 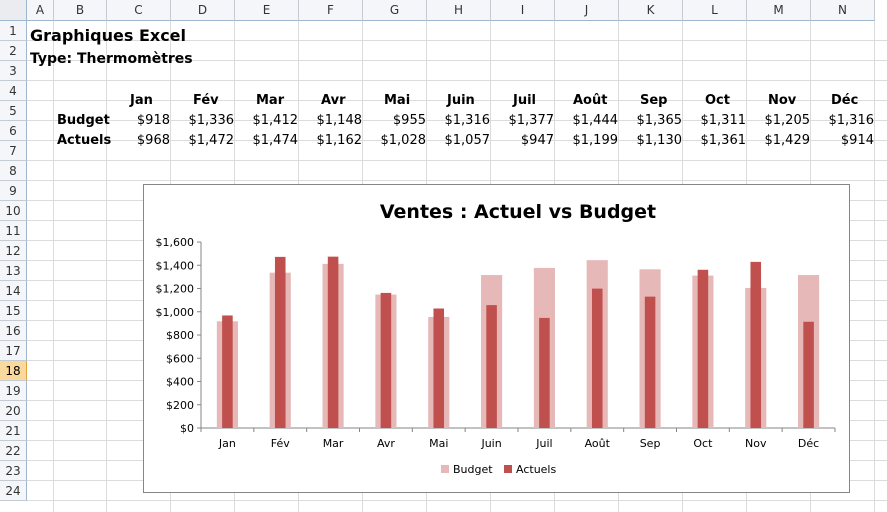 What do you see at coordinates (397, 100) in the screenshot?
I see `month-header: Mai` at bounding box center [397, 100].